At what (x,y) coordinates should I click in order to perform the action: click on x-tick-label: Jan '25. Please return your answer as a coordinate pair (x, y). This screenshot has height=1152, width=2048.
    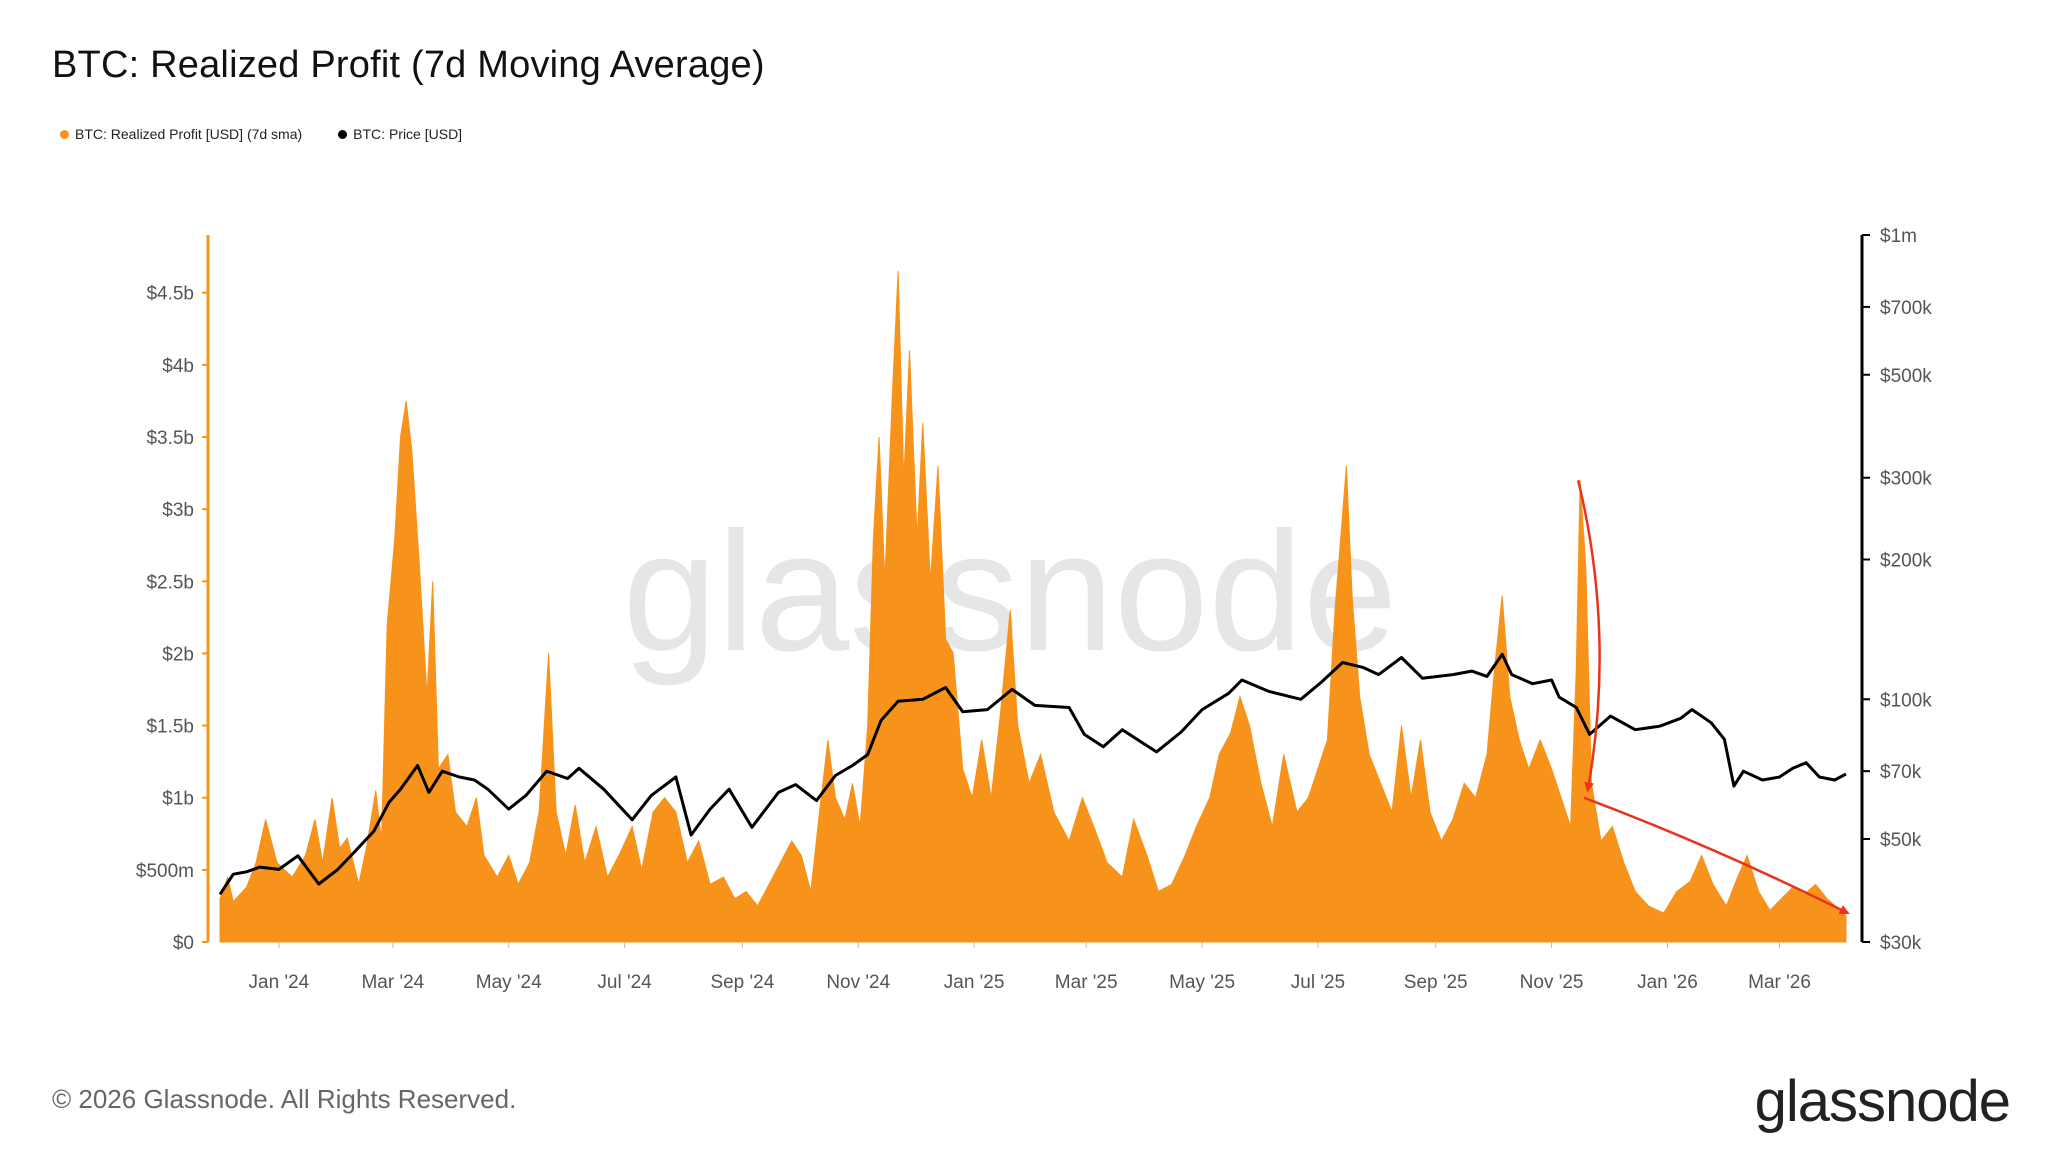
    Looking at the image, I should click on (974, 982).